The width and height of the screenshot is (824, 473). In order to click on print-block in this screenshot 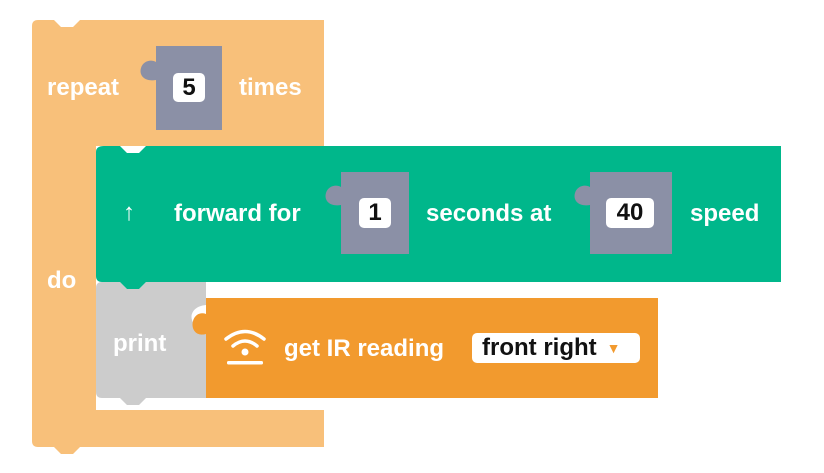, I will do `click(151, 343)`.